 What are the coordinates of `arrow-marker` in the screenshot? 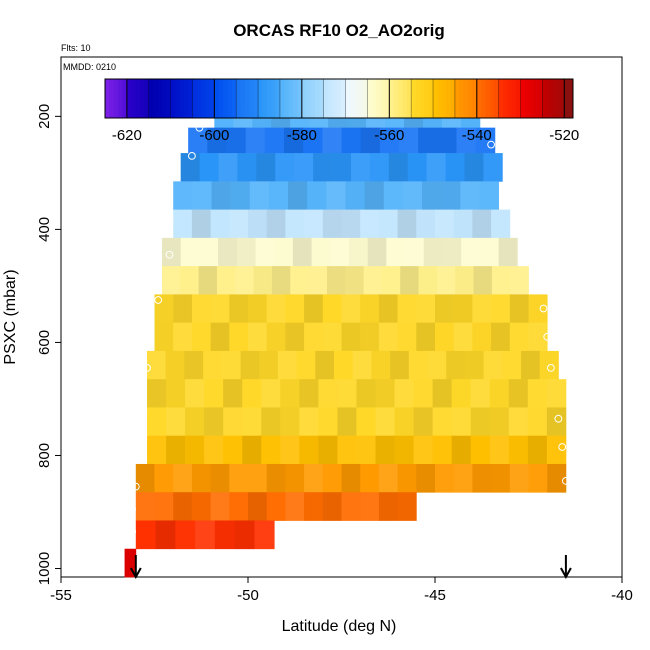 It's located at (566, 567).